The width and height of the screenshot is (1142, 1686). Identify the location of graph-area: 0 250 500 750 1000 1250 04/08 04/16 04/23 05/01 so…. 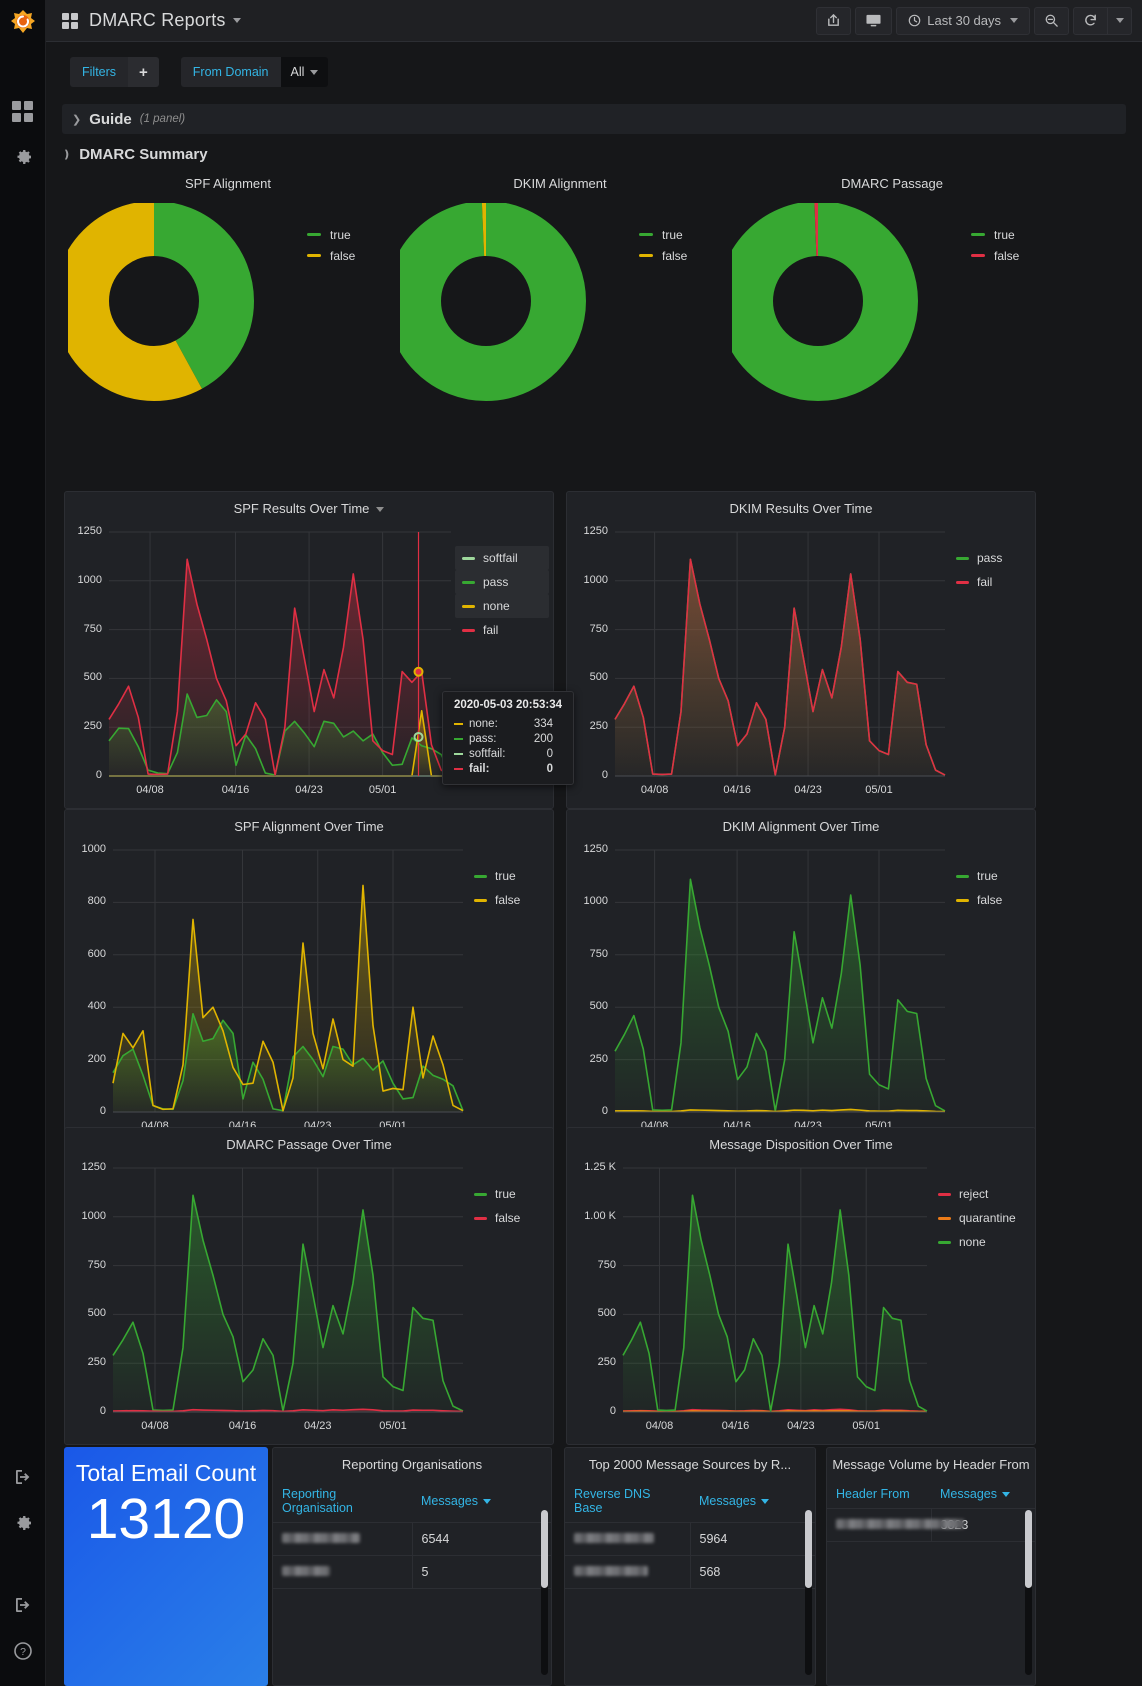
(309, 663).